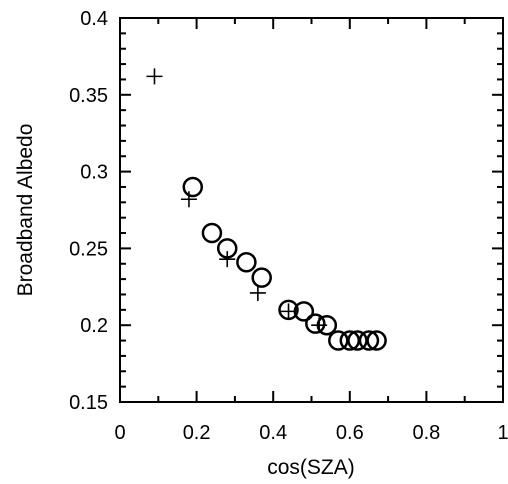 This screenshot has width=508, height=484. What do you see at coordinates (88, 403) in the screenshot?
I see `y-tick-label: 0.15` at bounding box center [88, 403].